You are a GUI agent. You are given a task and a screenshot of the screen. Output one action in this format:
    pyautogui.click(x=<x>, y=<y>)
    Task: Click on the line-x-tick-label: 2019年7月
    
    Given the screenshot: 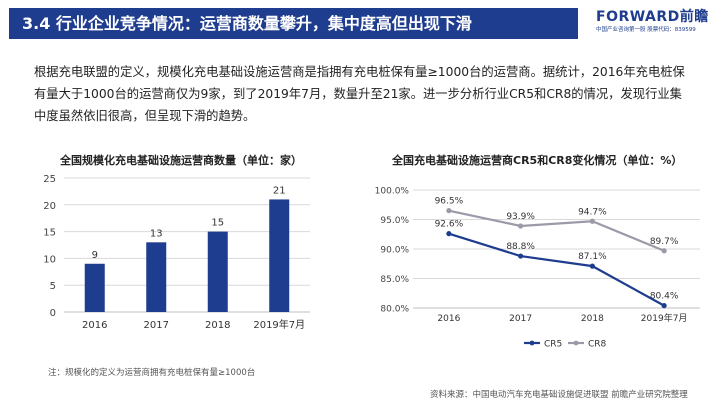 What is the action you would take?
    pyautogui.click(x=664, y=318)
    